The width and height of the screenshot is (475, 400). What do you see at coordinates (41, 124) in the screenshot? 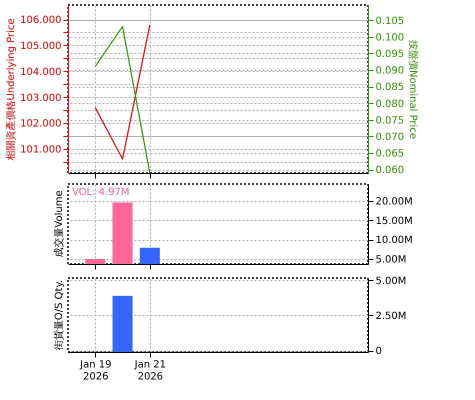
I see `y-tick-label: 102.000` at bounding box center [41, 124].